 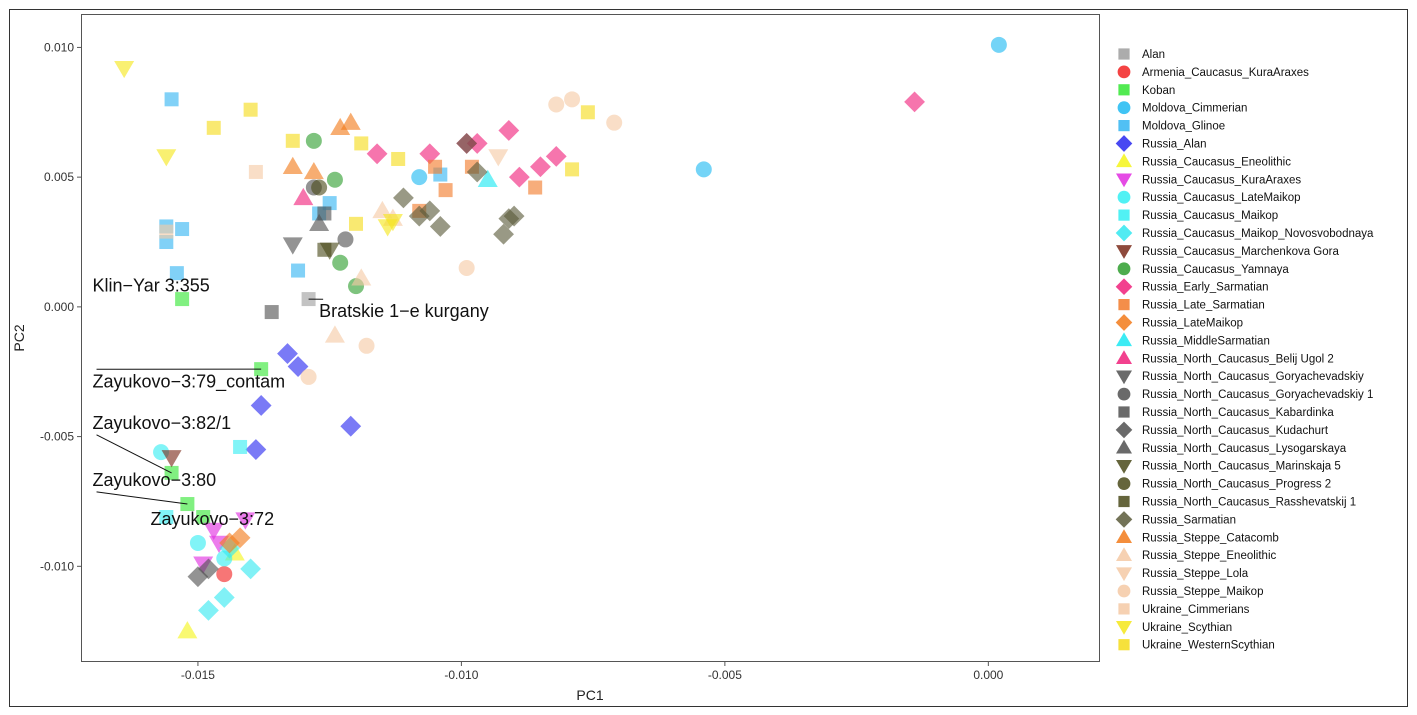 I want to click on legend-label: Ukraine_Scythian, so click(x=1187, y=628).